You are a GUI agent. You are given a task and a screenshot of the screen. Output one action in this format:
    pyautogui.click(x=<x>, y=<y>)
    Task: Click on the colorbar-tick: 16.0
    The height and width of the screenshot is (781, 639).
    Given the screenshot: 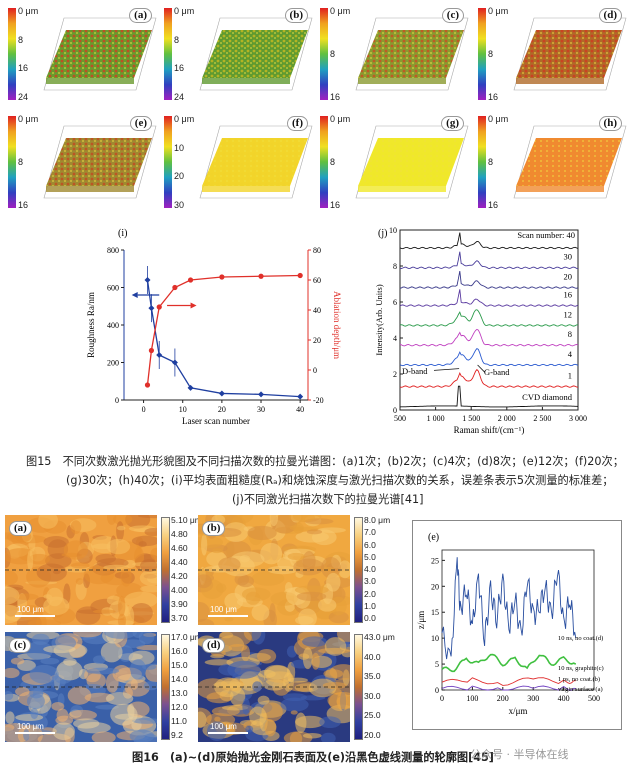 What is the action you would take?
    pyautogui.click(x=179, y=651)
    